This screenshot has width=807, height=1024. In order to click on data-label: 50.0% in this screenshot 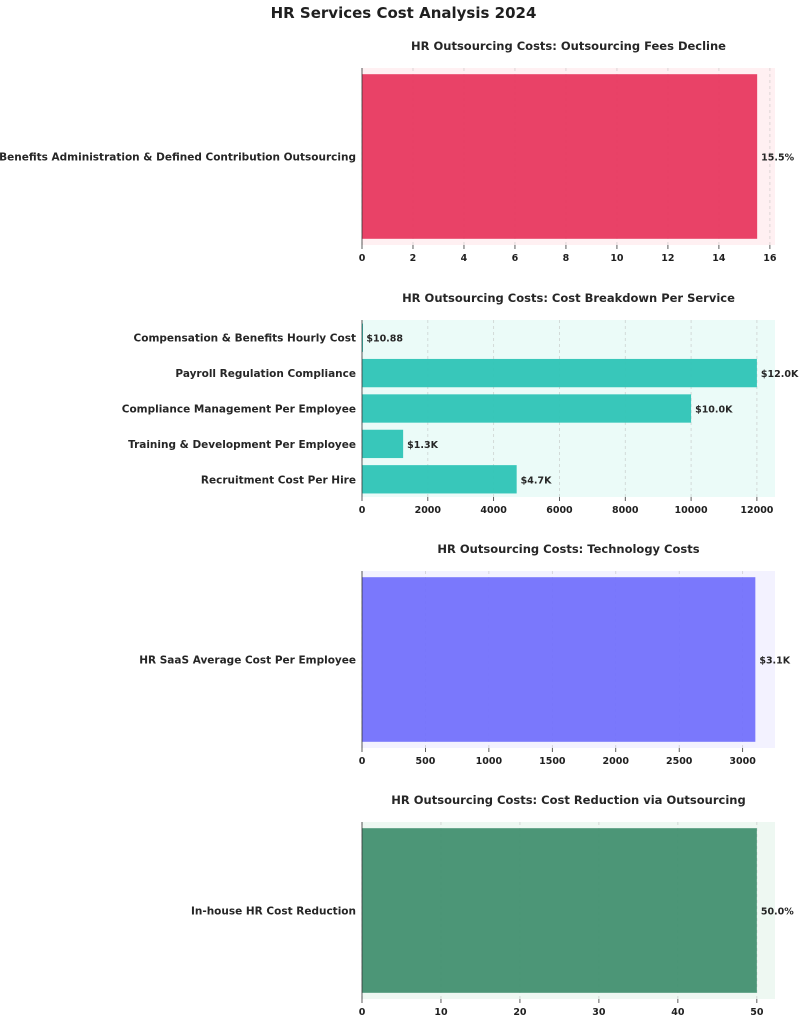, I will do `click(777, 912)`.